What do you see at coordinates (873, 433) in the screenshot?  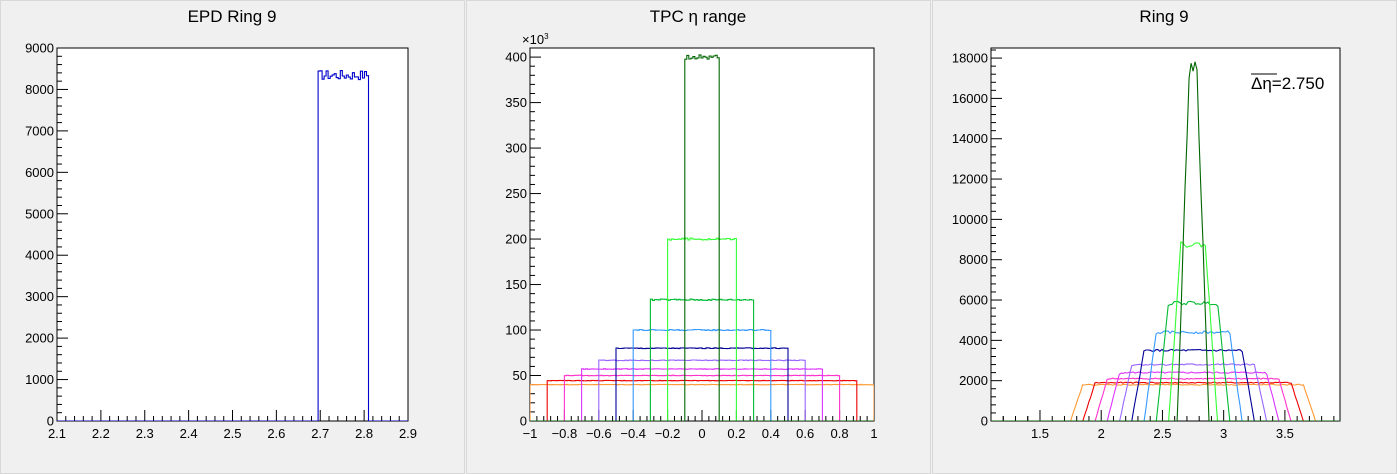 I see `x-tick-label: 1` at bounding box center [873, 433].